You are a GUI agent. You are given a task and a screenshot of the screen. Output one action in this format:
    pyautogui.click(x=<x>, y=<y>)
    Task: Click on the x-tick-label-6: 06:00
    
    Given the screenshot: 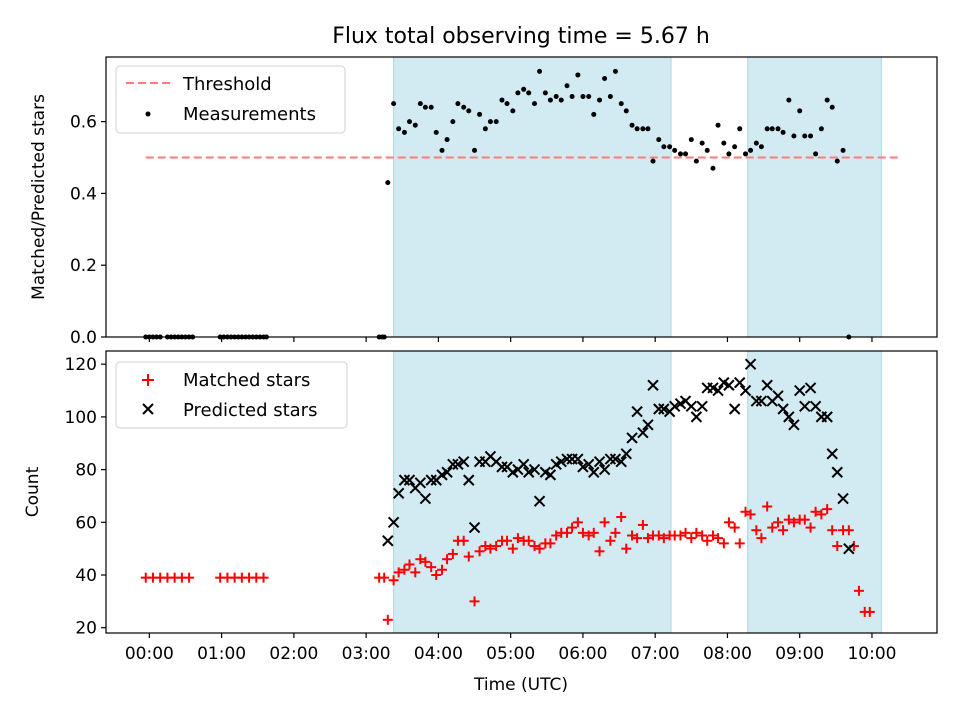 What is the action you would take?
    pyautogui.click(x=582, y=654)
    